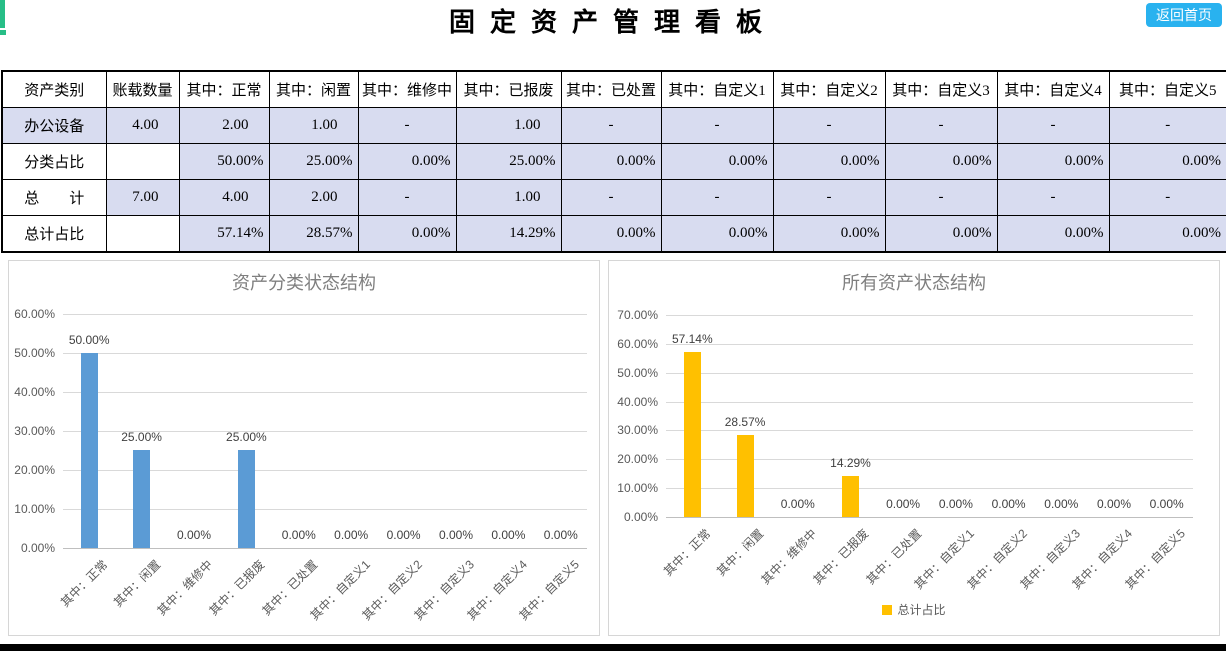 This screenshot has width=1226, height=653. I want to click on x-axis-line, so click(325, 548).